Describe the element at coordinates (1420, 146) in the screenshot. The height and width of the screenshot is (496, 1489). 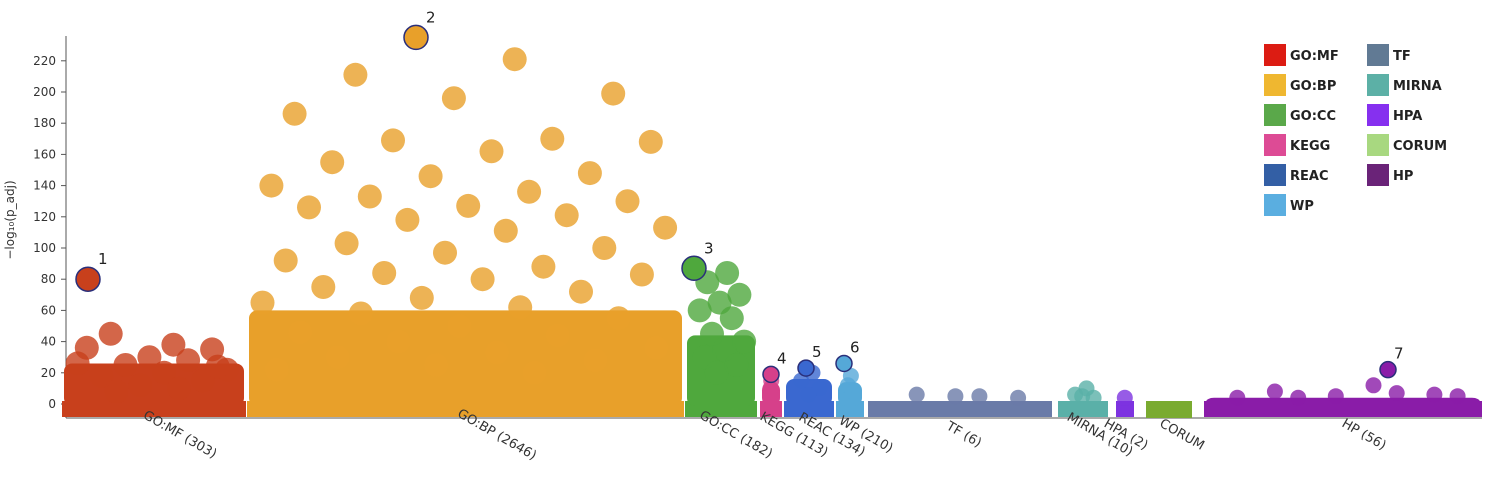
I see `legend-label: CORUM` at that location.